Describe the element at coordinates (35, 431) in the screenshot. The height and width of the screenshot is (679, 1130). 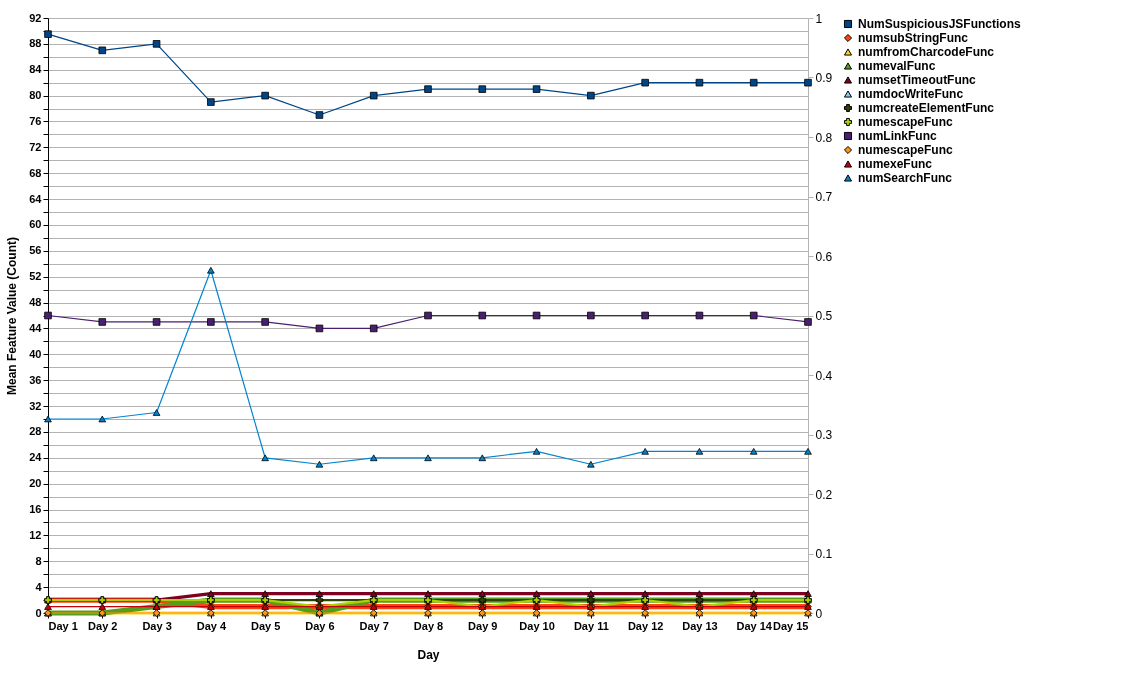
I see `y-tick-label: 28` at that location.